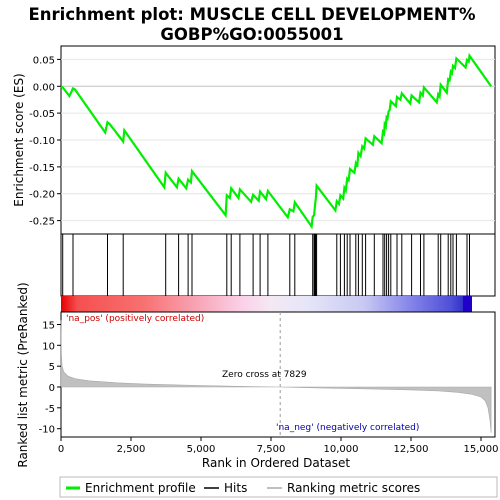 The height and width of the screenshot is (500, 500). I want to click on metric-y-tick-label: 0, so click(52, 388).